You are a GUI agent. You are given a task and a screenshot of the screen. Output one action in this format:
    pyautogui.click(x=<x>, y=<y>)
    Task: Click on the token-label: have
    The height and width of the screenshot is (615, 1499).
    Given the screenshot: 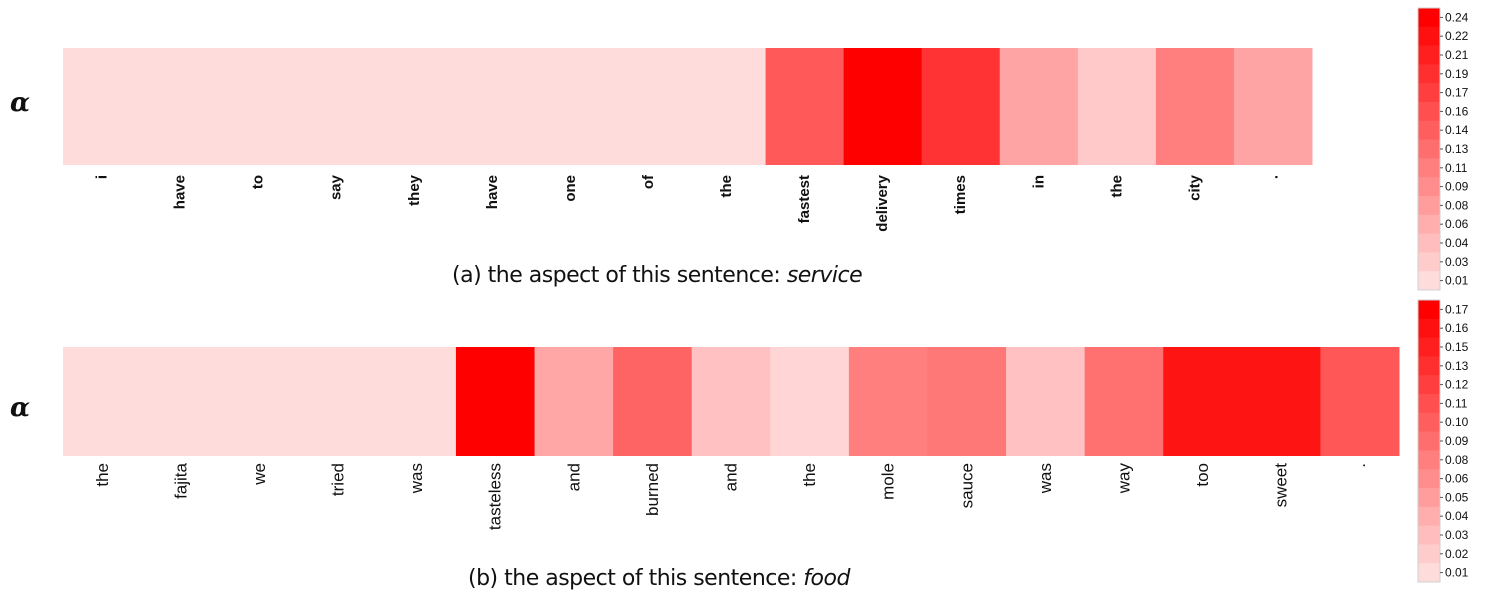 What is the action you would take?
    pyautogui.click(x=492, y=192)
    